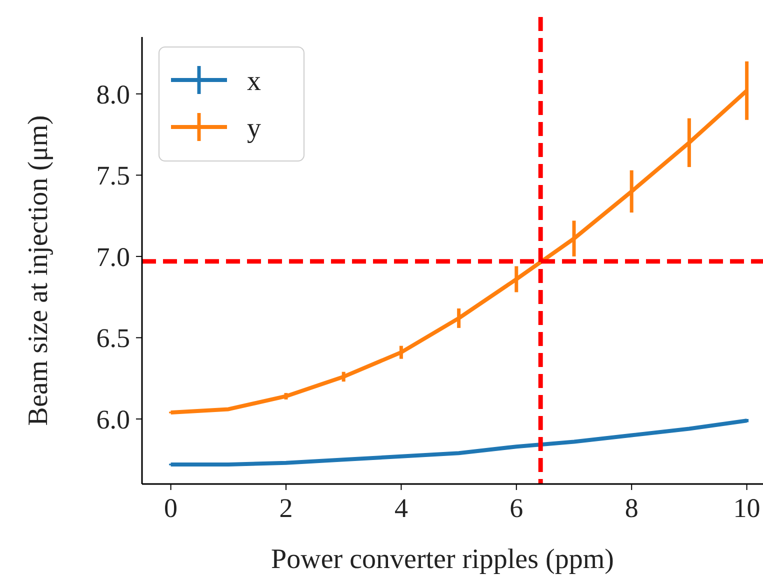  Describe the element at coordinates (254, 128) in the screenshot. I see `legend-label: y` at that location.